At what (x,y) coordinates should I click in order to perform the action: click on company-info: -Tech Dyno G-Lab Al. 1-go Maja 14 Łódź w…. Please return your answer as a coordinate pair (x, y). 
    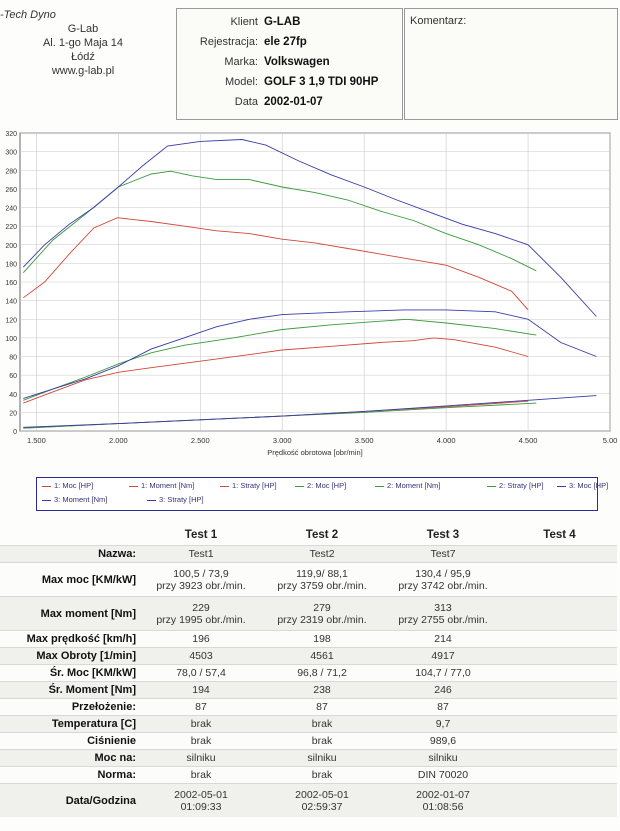
    Looking at the image, I should click on (84, 58).